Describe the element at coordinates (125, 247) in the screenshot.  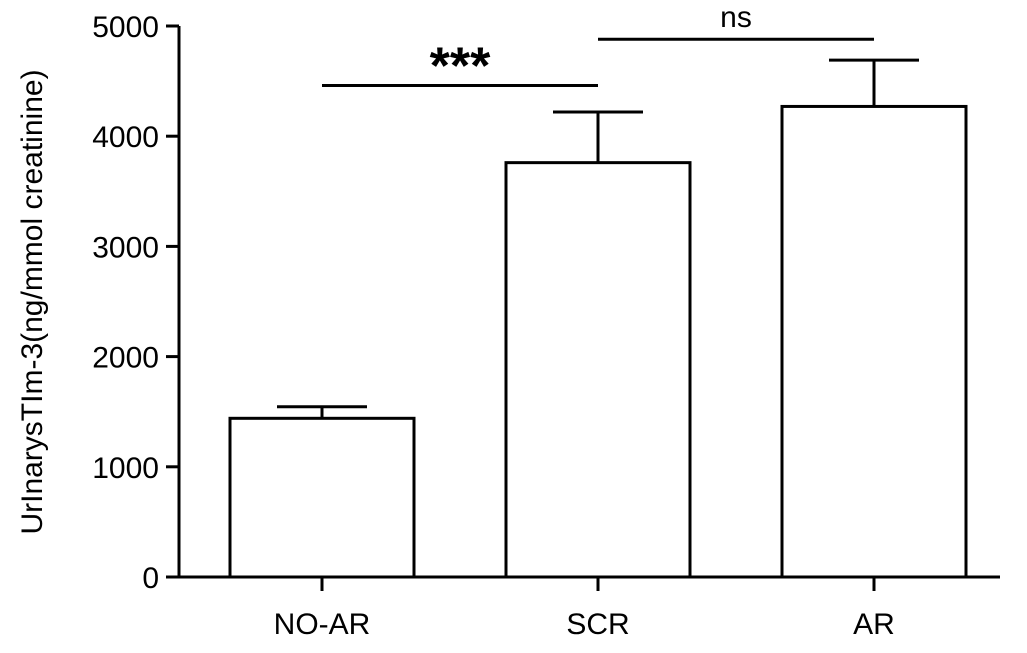
I see `y-tick-label: 3000` at that location.